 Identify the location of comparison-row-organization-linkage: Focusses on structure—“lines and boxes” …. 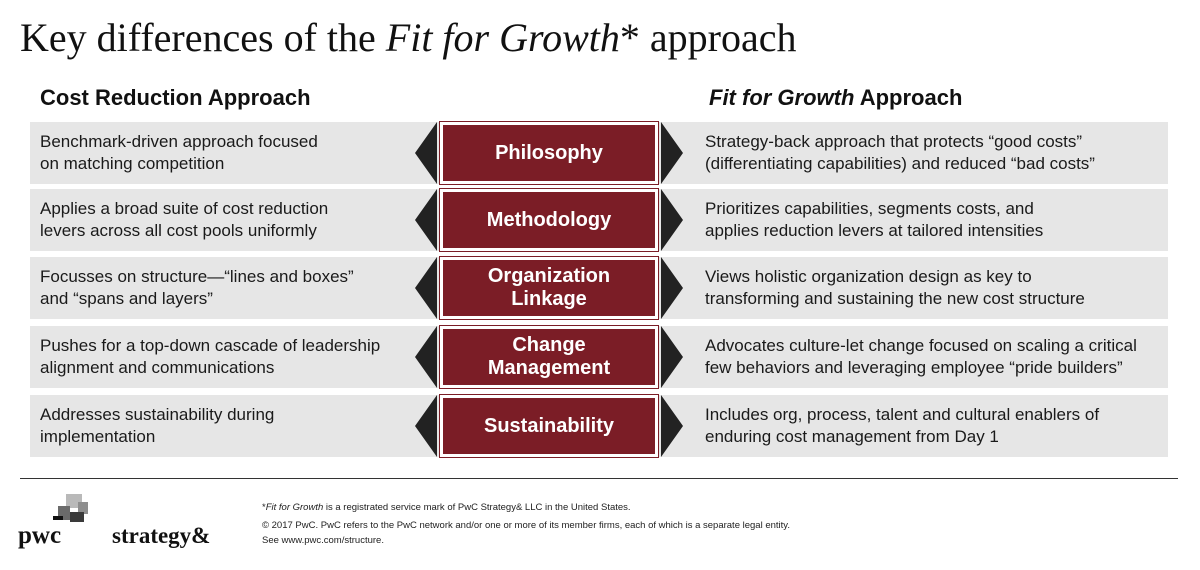
(599, 288).